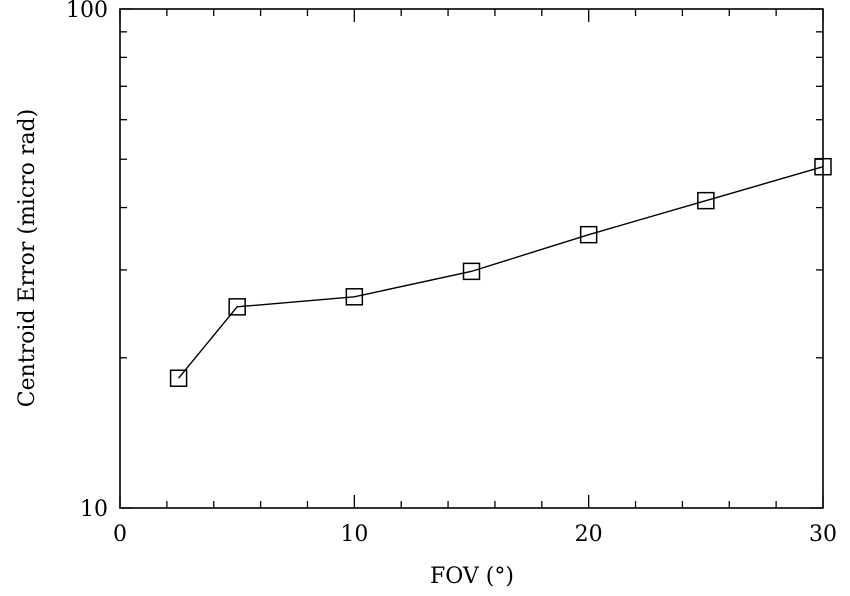 The height and width of the screenshot is (596, 850). What do you see at coordinates (589, 534) in the screenshot?
I see `x-tick-label: 20` at bounding box center [589, 534].